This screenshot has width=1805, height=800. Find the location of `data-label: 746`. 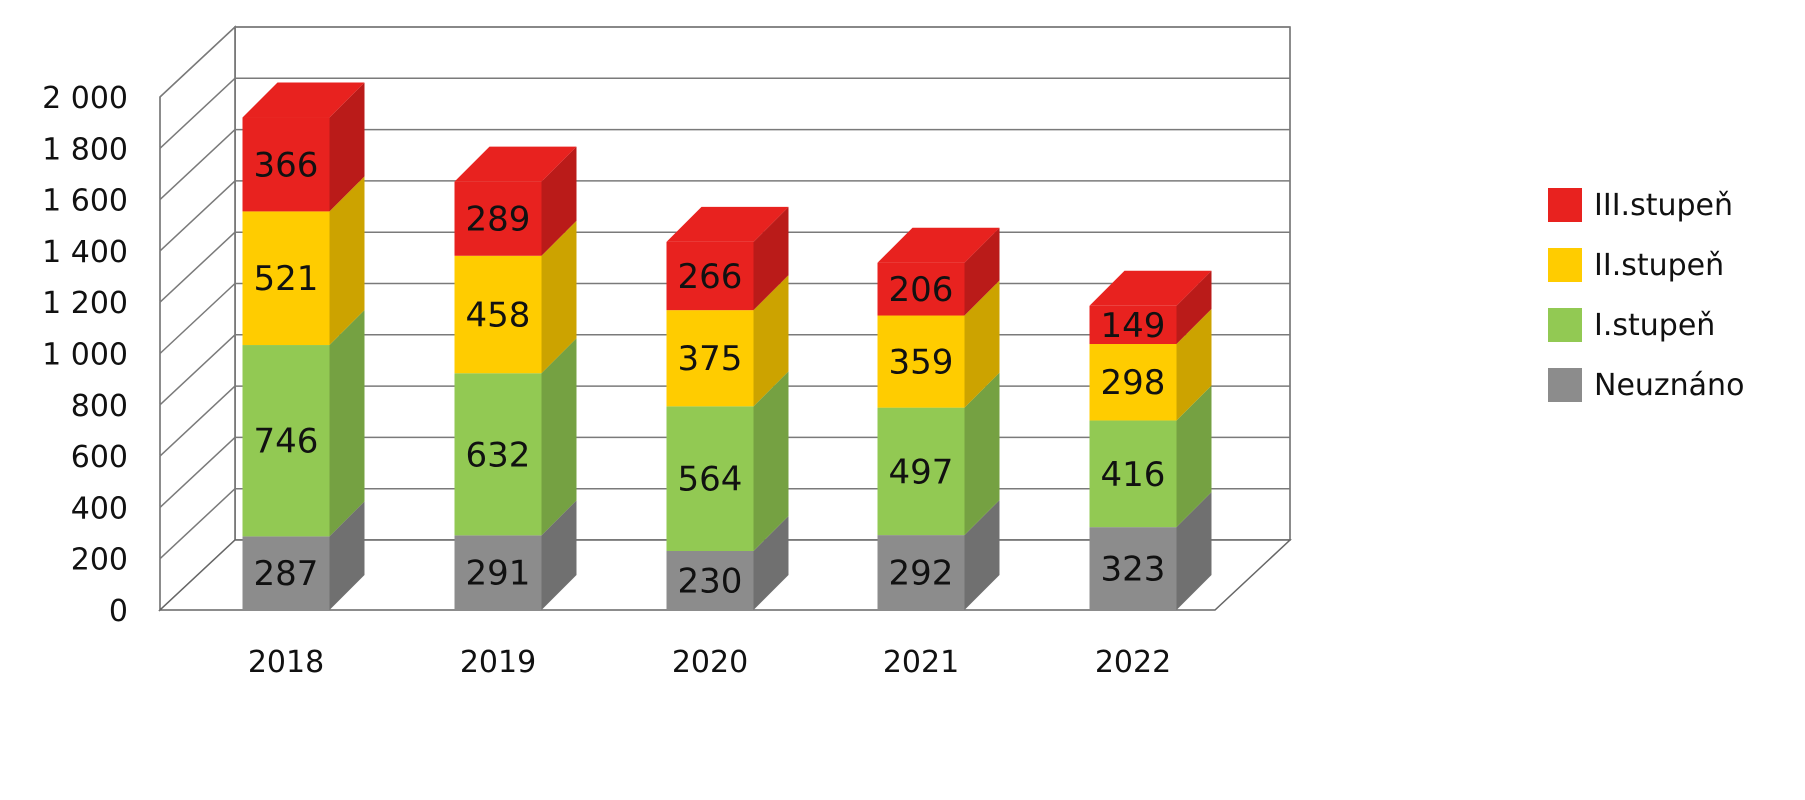

data-label: 746 is located at coordinates (286, 442).